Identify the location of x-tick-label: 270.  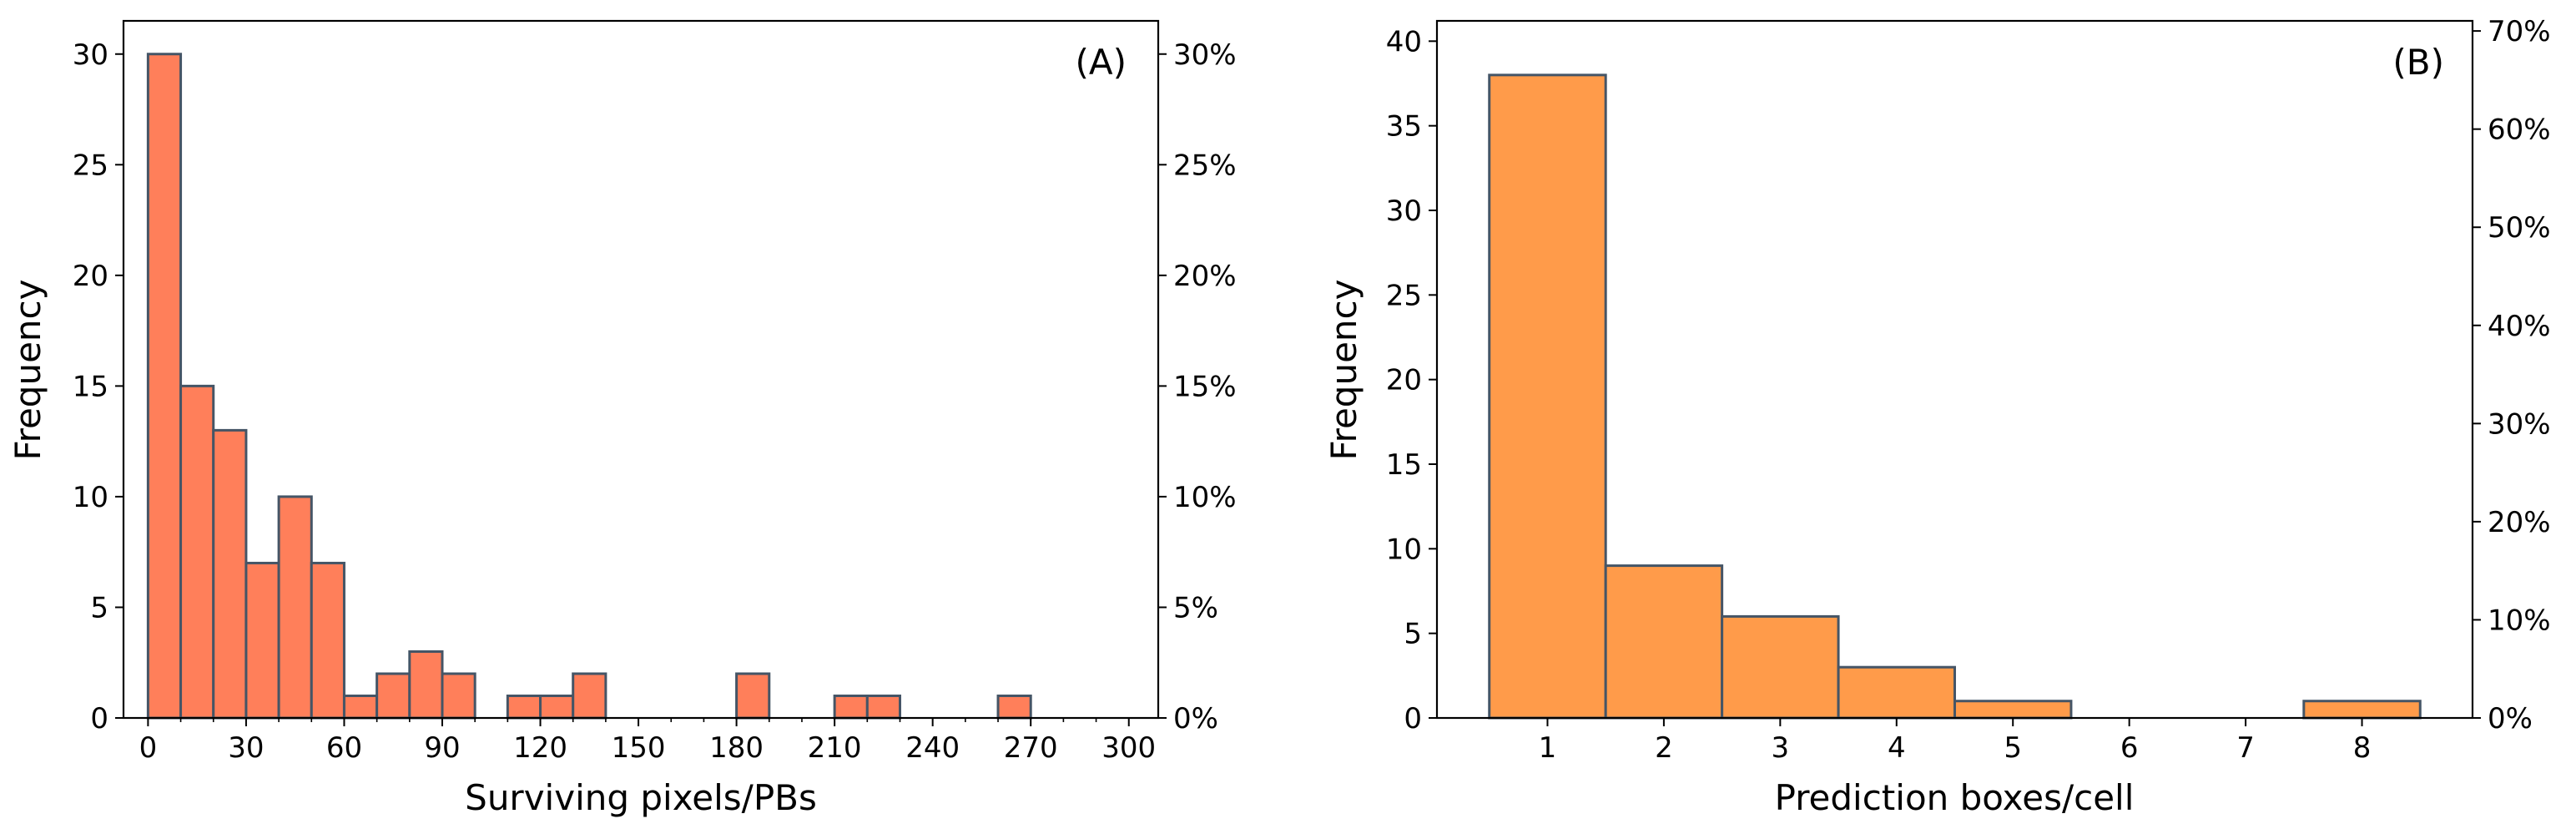
(1031, 748).